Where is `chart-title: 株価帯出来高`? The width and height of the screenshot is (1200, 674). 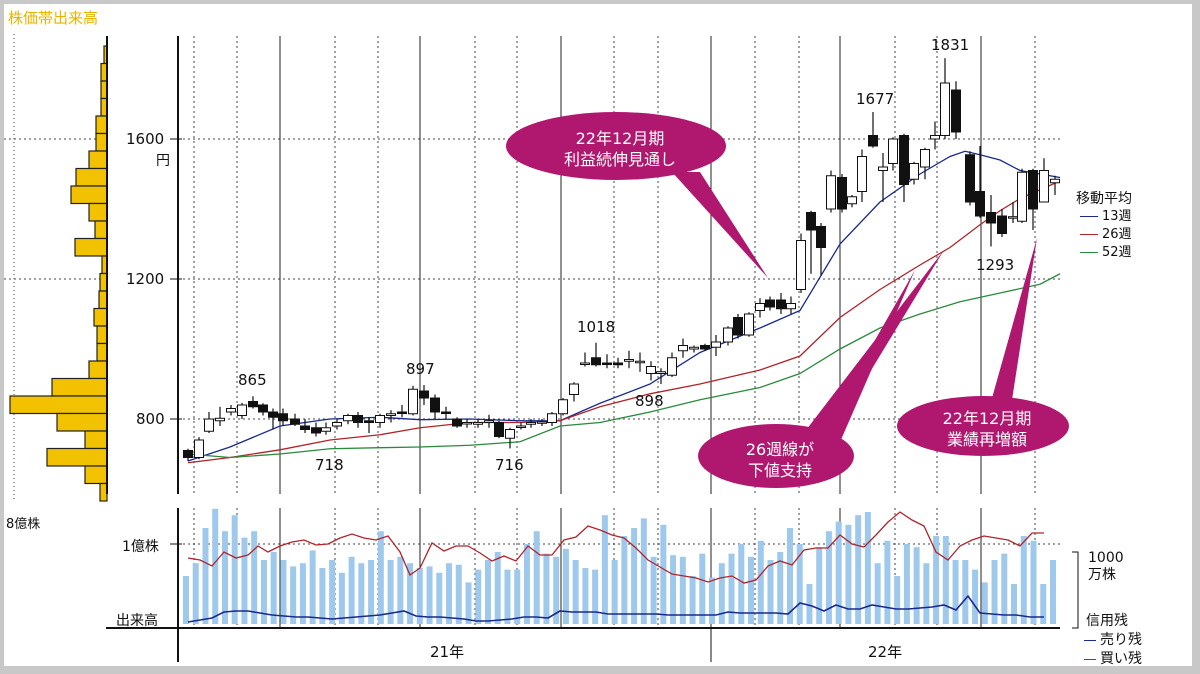
chart-title: 株価帯出来高 is located at coordinates (53, 18).